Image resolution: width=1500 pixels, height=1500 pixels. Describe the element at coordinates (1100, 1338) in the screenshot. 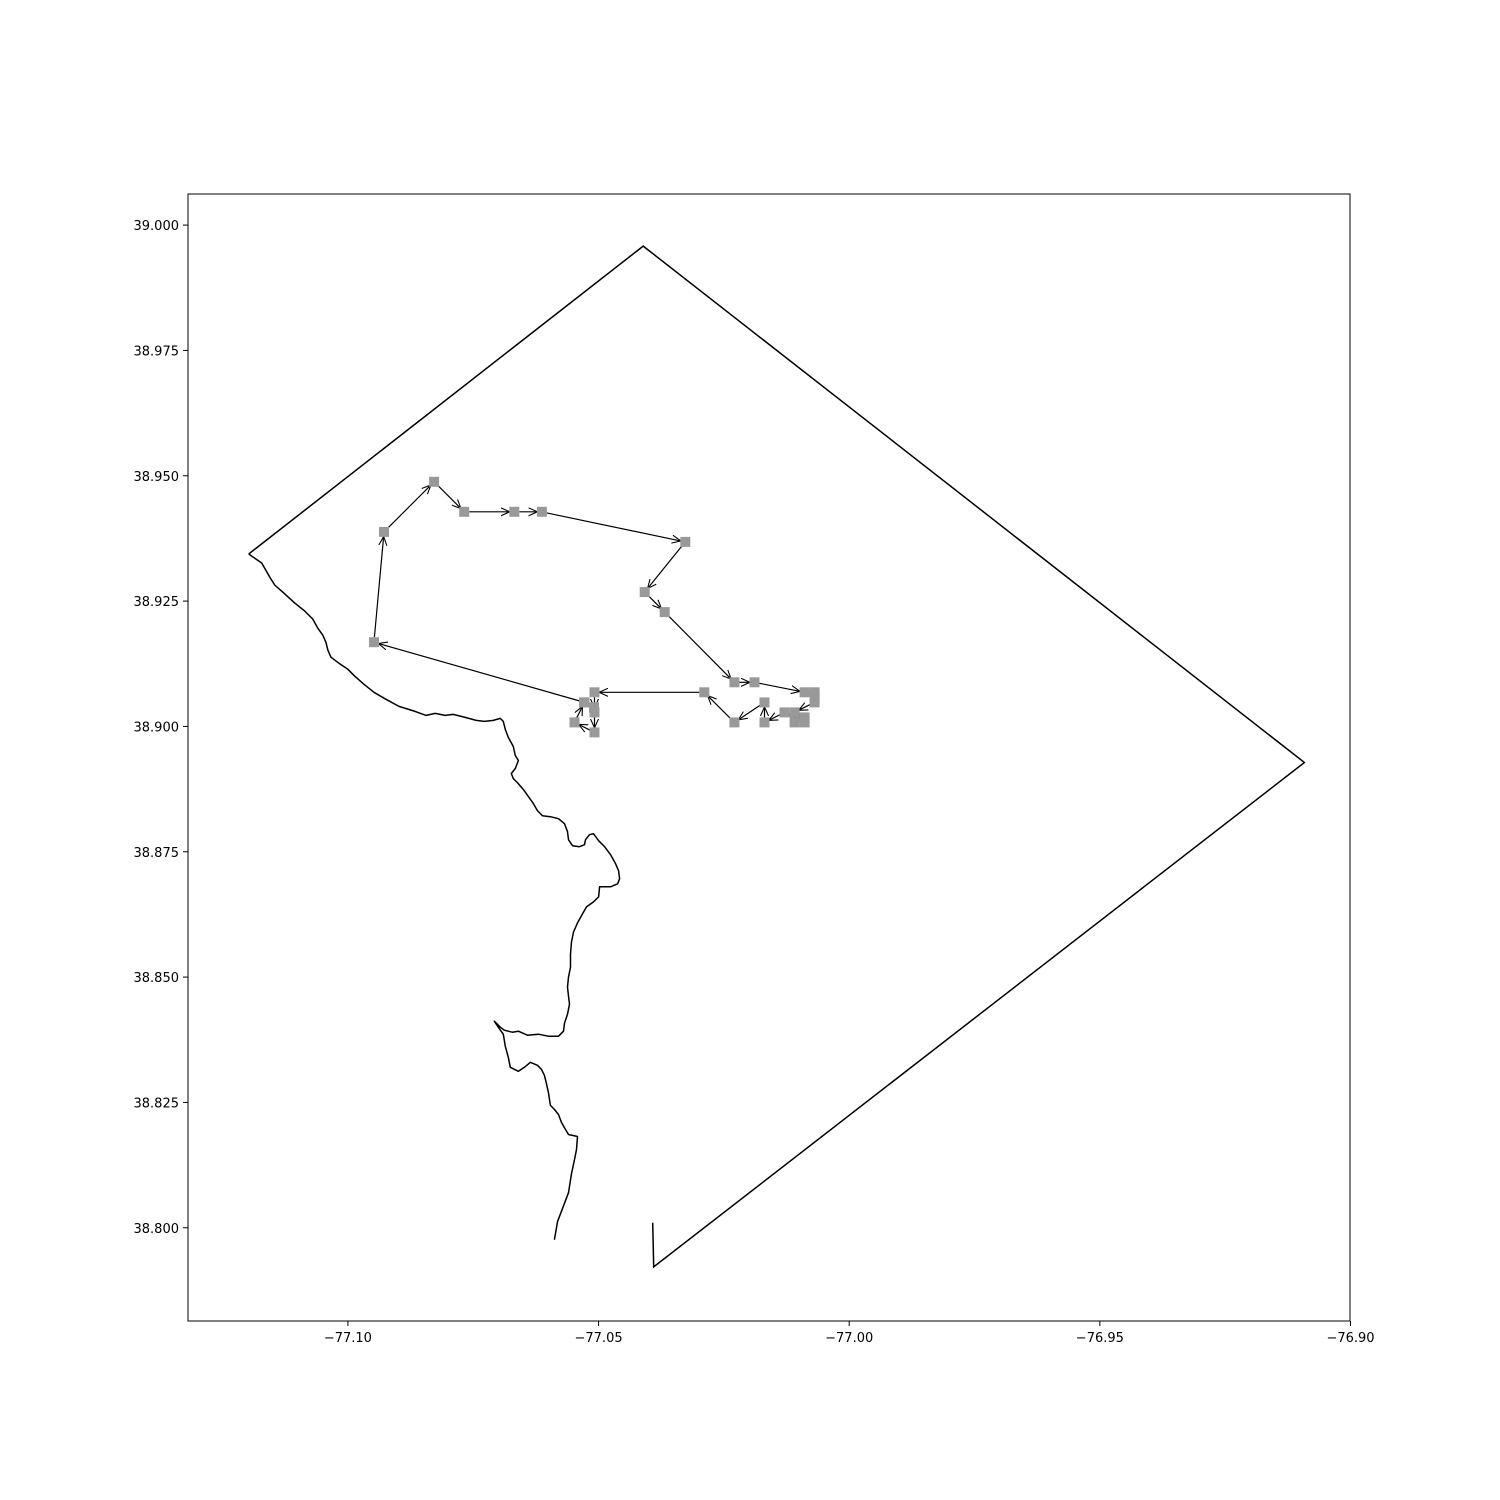

I see `x-tick-label: −76.95` at that location.